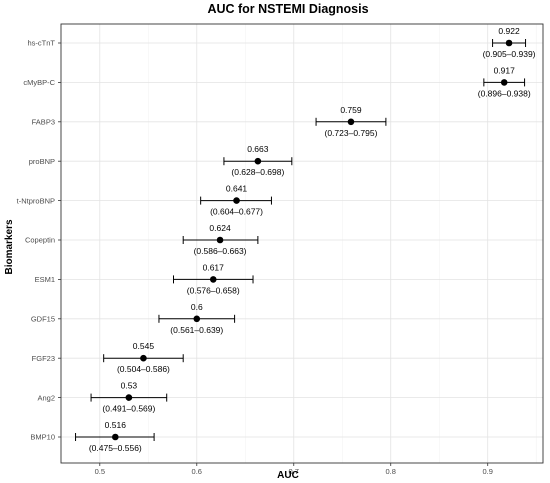 This screenshot has width=550, height=483. What do you see at coordinates (116, 425) in the screenshot?
I see `auc-value-label: 0.516` at bounding box center [116, 425].